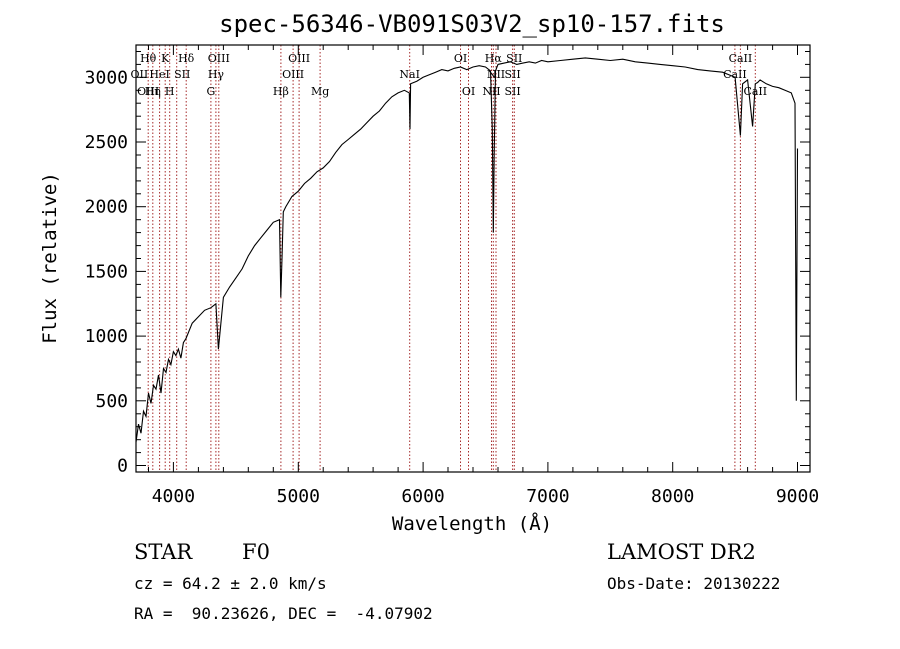 The height and width of the screenshot is (649, 900). I want to click on line-marker-label-14: NaI, so click(409, 74).